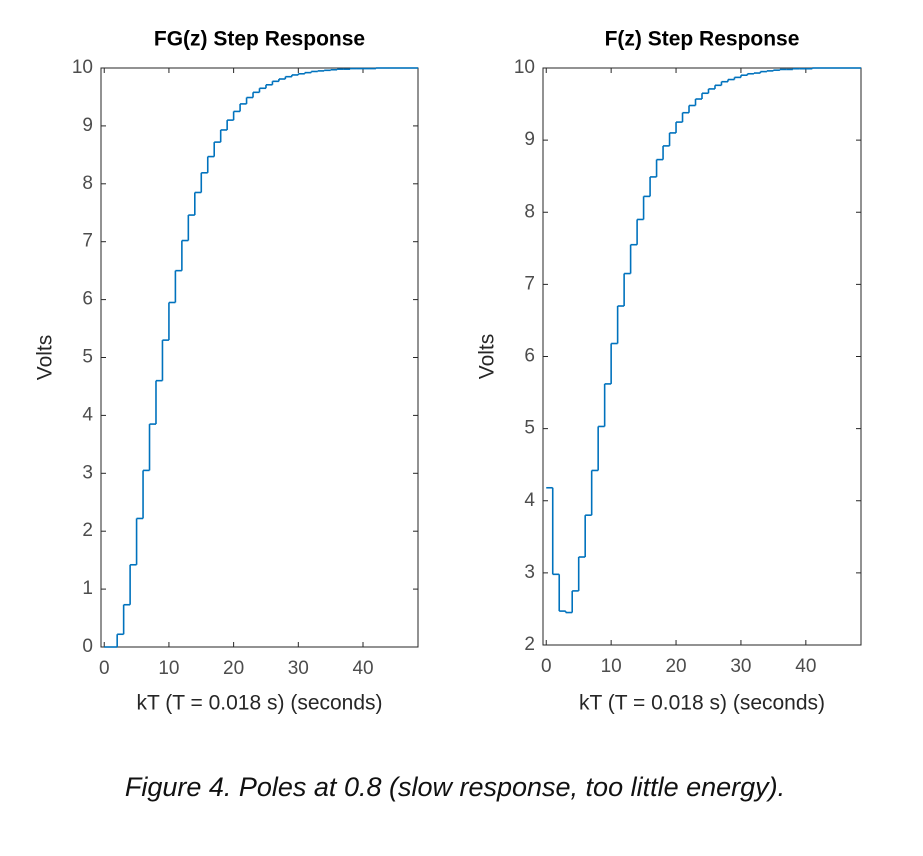  I want to click on y-tick-label: 0, so click(87, 646).